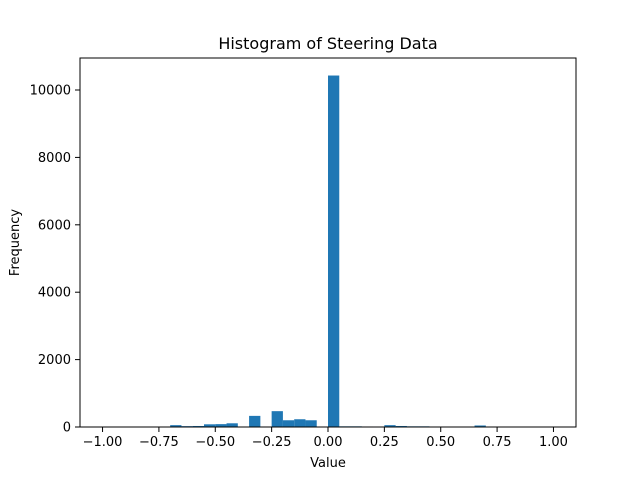  What do you see at coordinates (328, 463) in the screenshot?
I see `x-axis-label: Value` at bounding box center [328, 463].